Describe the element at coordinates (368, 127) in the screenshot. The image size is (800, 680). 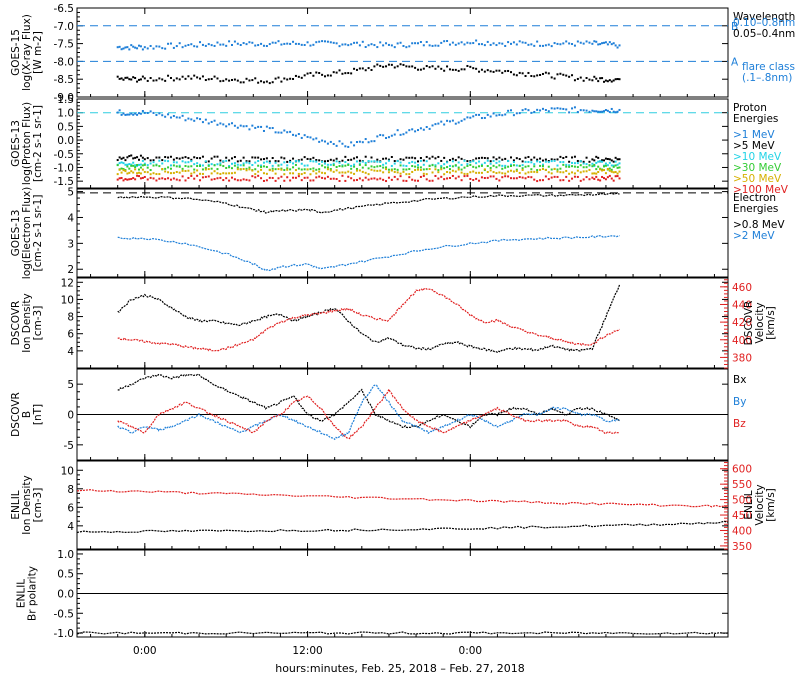
I see `series--1-mev` at that location.